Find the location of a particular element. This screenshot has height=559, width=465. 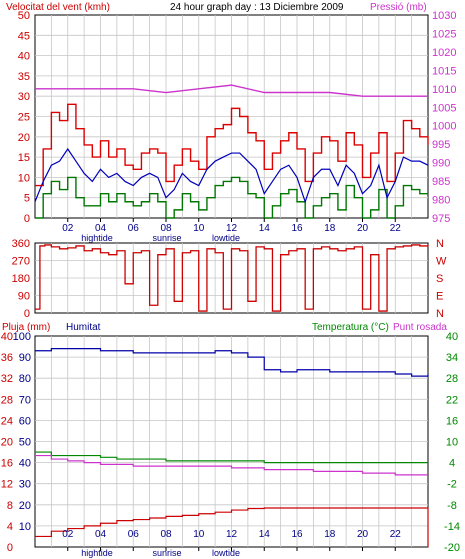

pressure-tick-1030: 1030 is located at coordinates (444, 16).